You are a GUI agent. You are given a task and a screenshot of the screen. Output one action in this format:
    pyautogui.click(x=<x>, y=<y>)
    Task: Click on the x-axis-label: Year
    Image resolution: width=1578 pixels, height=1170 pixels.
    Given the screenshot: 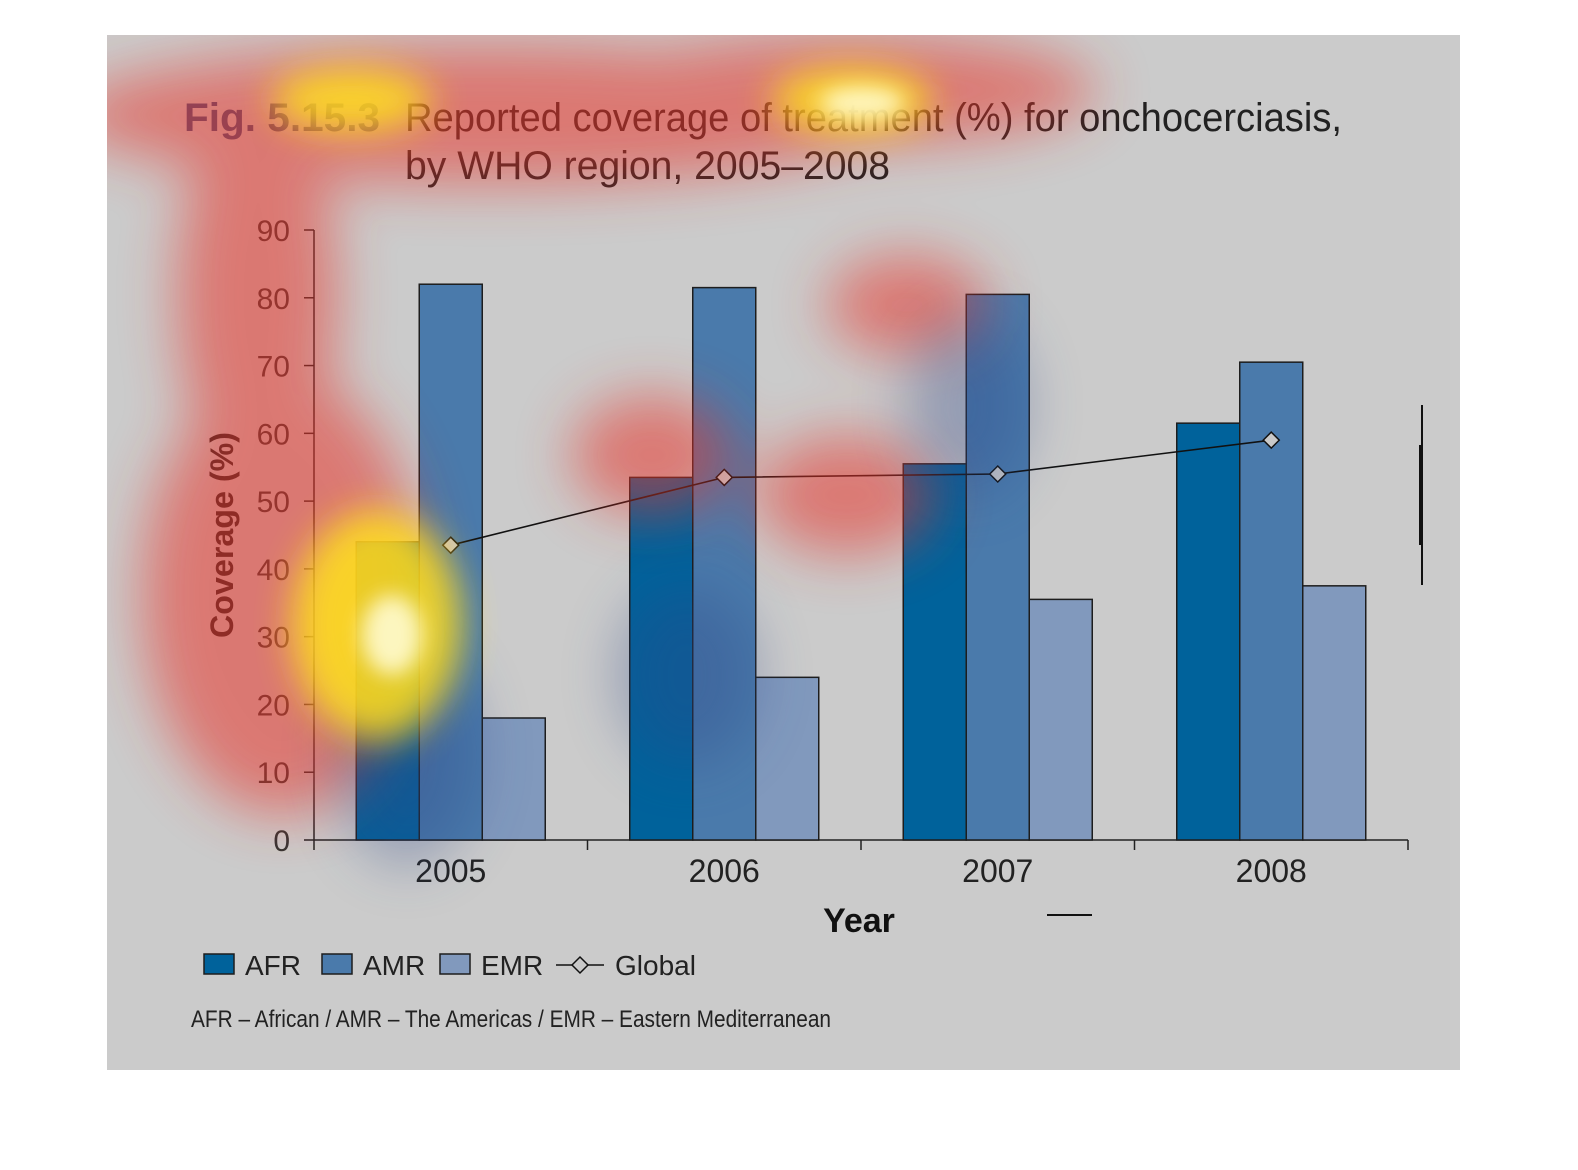 What is the action you would take?
    pyautogui.click(x=859, y=921)
    